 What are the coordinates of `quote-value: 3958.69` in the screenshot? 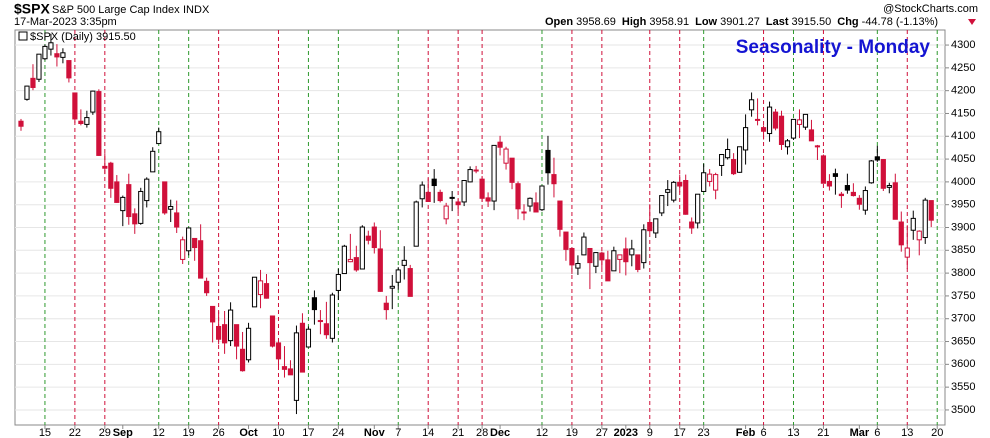 It's located at (596, 22).